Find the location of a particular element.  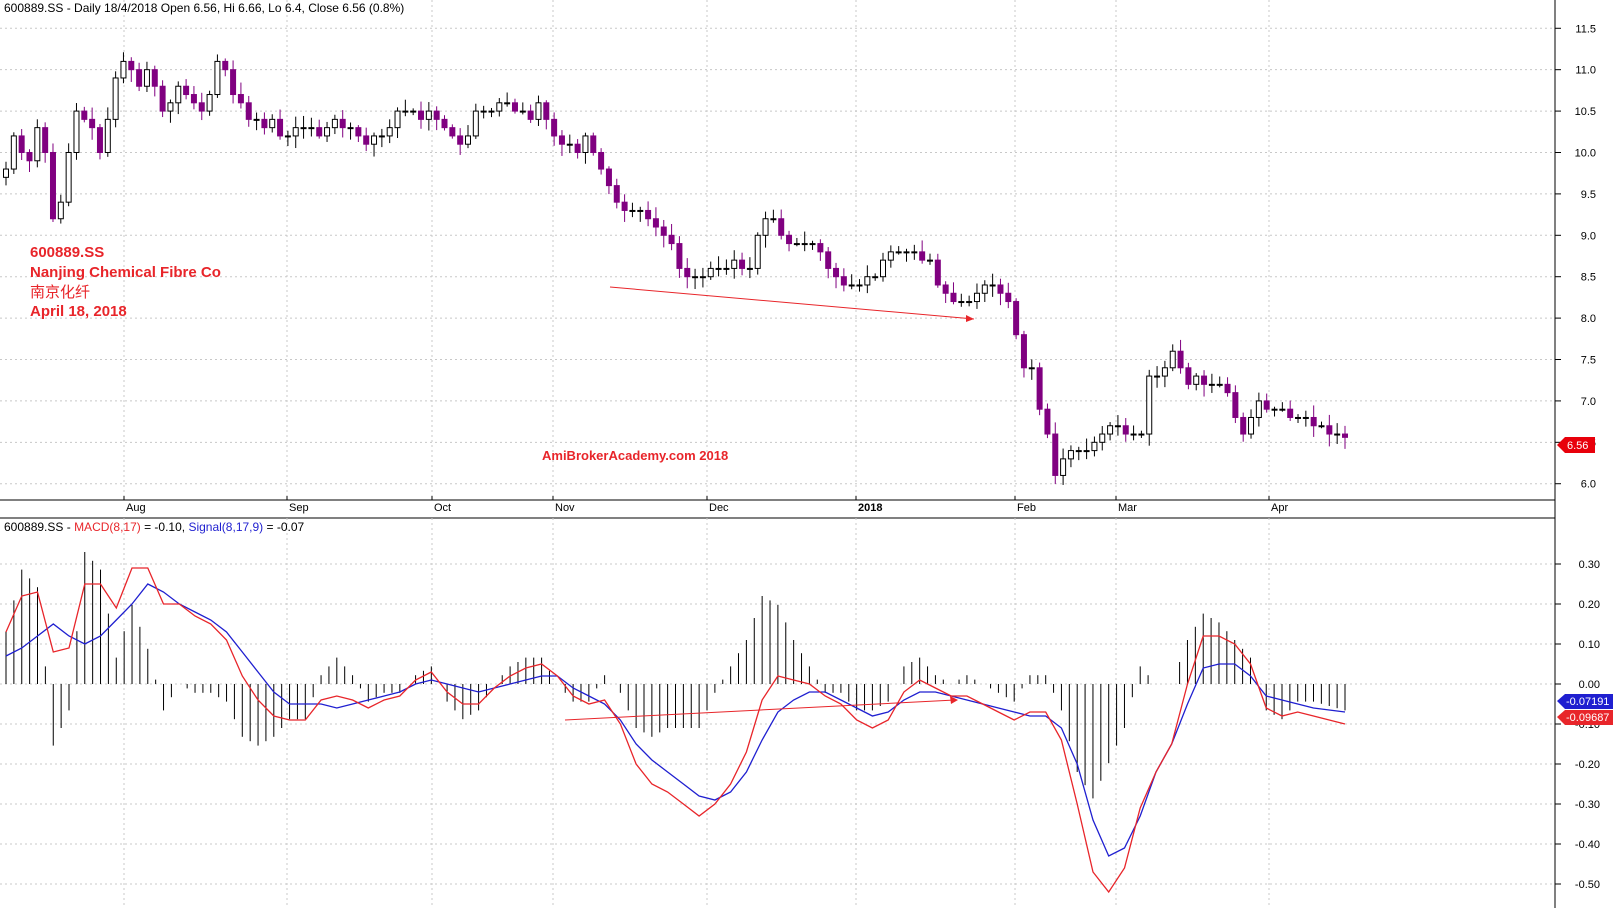

macd-tick-label: 0.20 is located at coordinates (1589, 605).